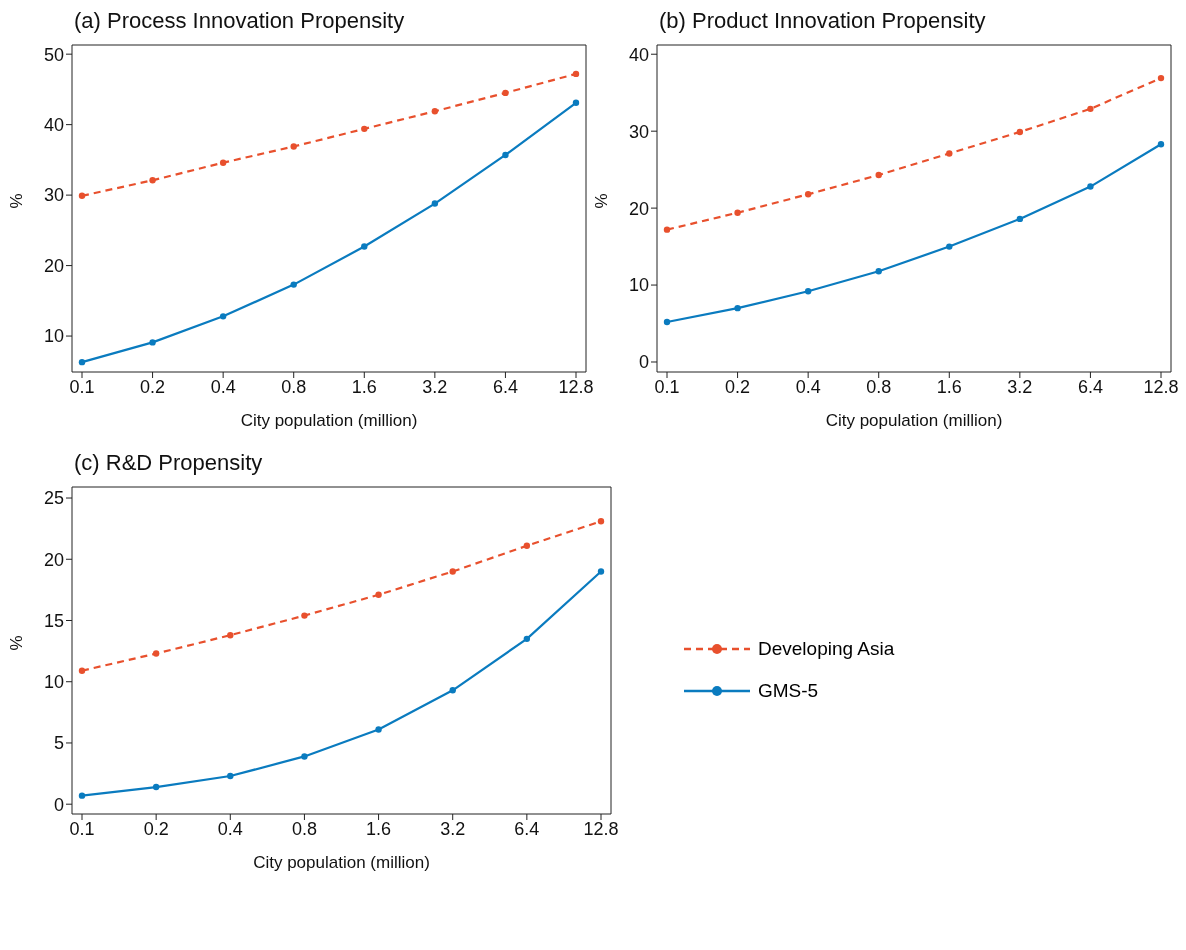  I want to click on chart-title: (a) Process Innovation Propensity, so click(239, 21).